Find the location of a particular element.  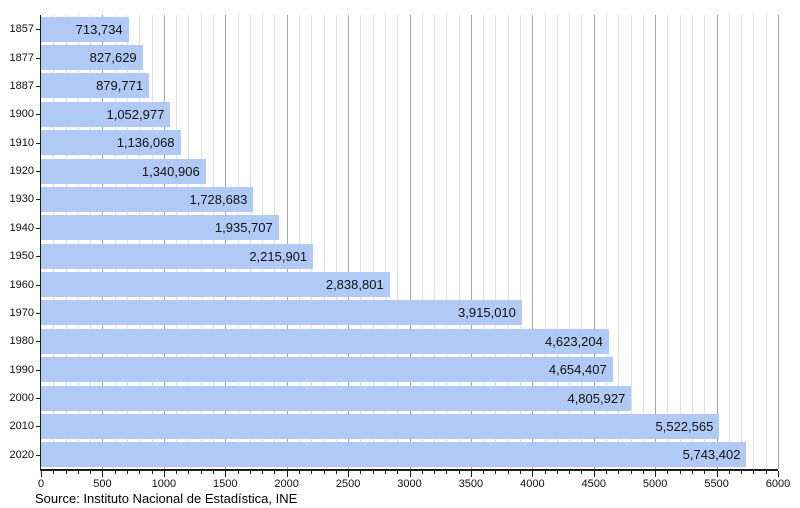

bar-row: 2000 4,805,927 is located at coordinates (394, 398).